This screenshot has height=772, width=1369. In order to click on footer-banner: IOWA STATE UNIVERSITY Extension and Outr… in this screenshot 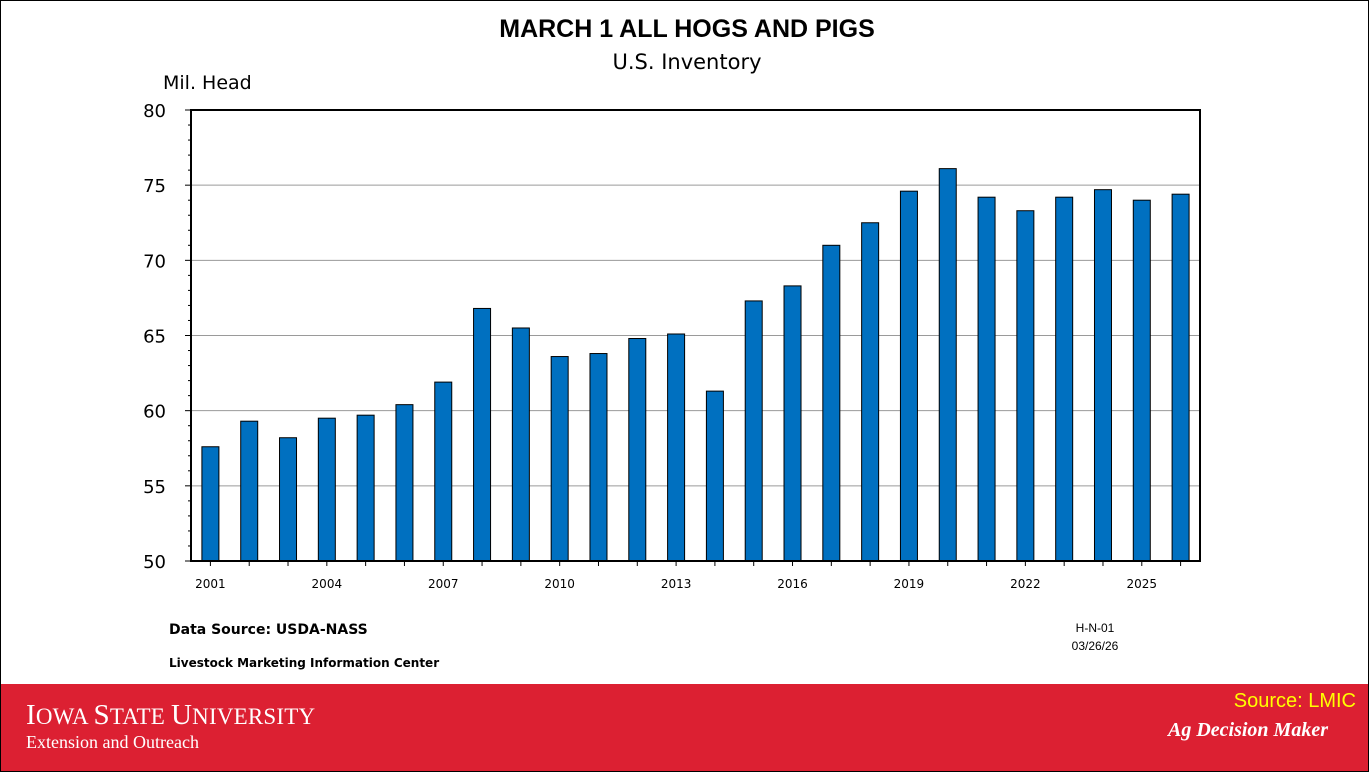, I will do `click(684, 727)`.